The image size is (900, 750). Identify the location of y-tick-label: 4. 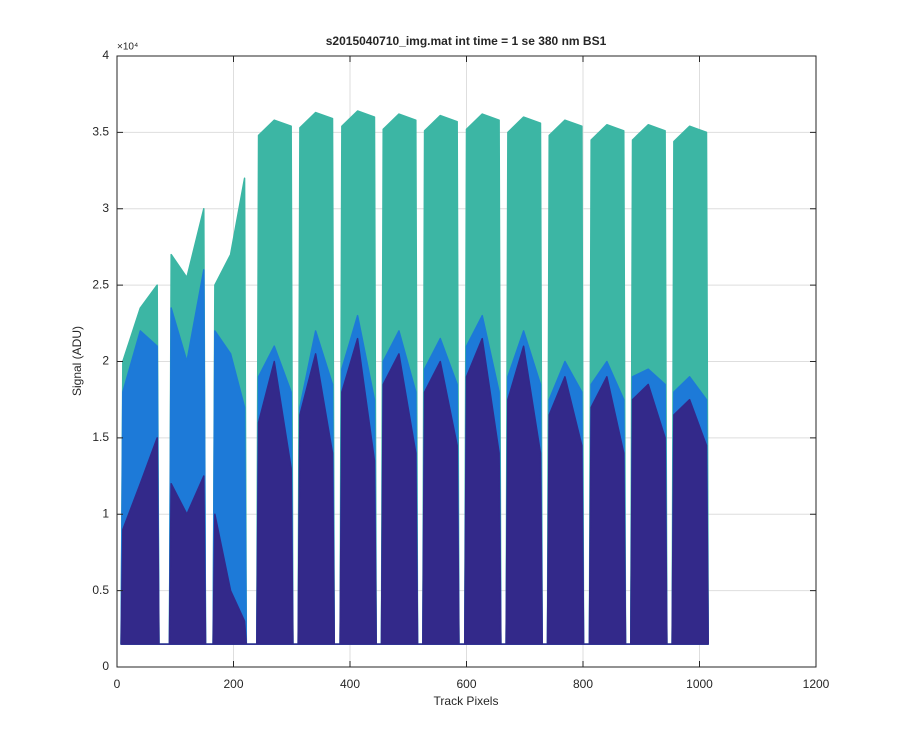
(105, 55).